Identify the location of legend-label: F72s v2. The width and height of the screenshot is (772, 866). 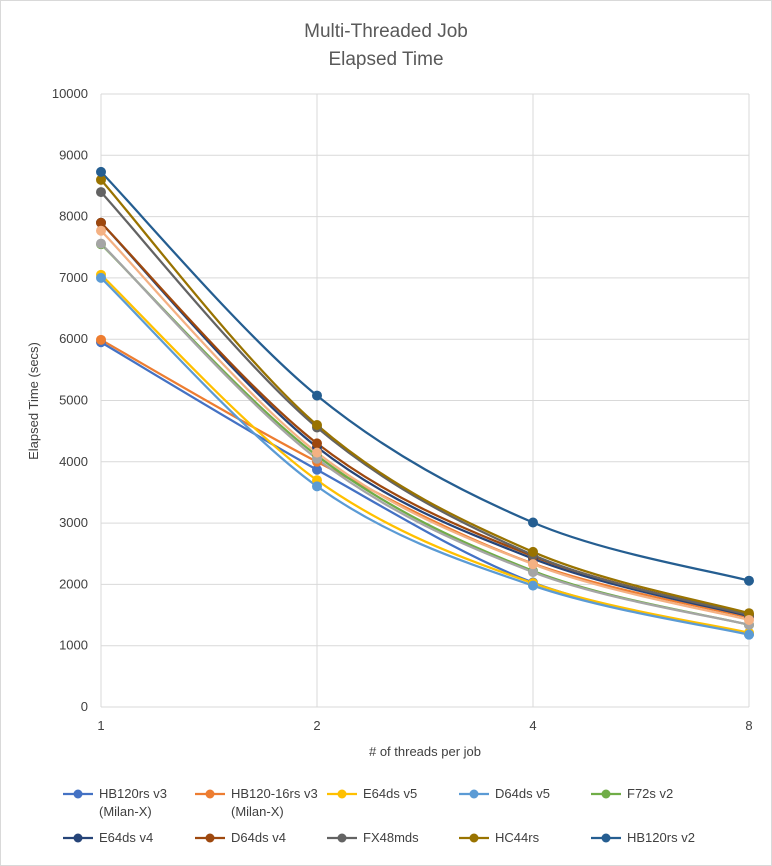
(650, 793).